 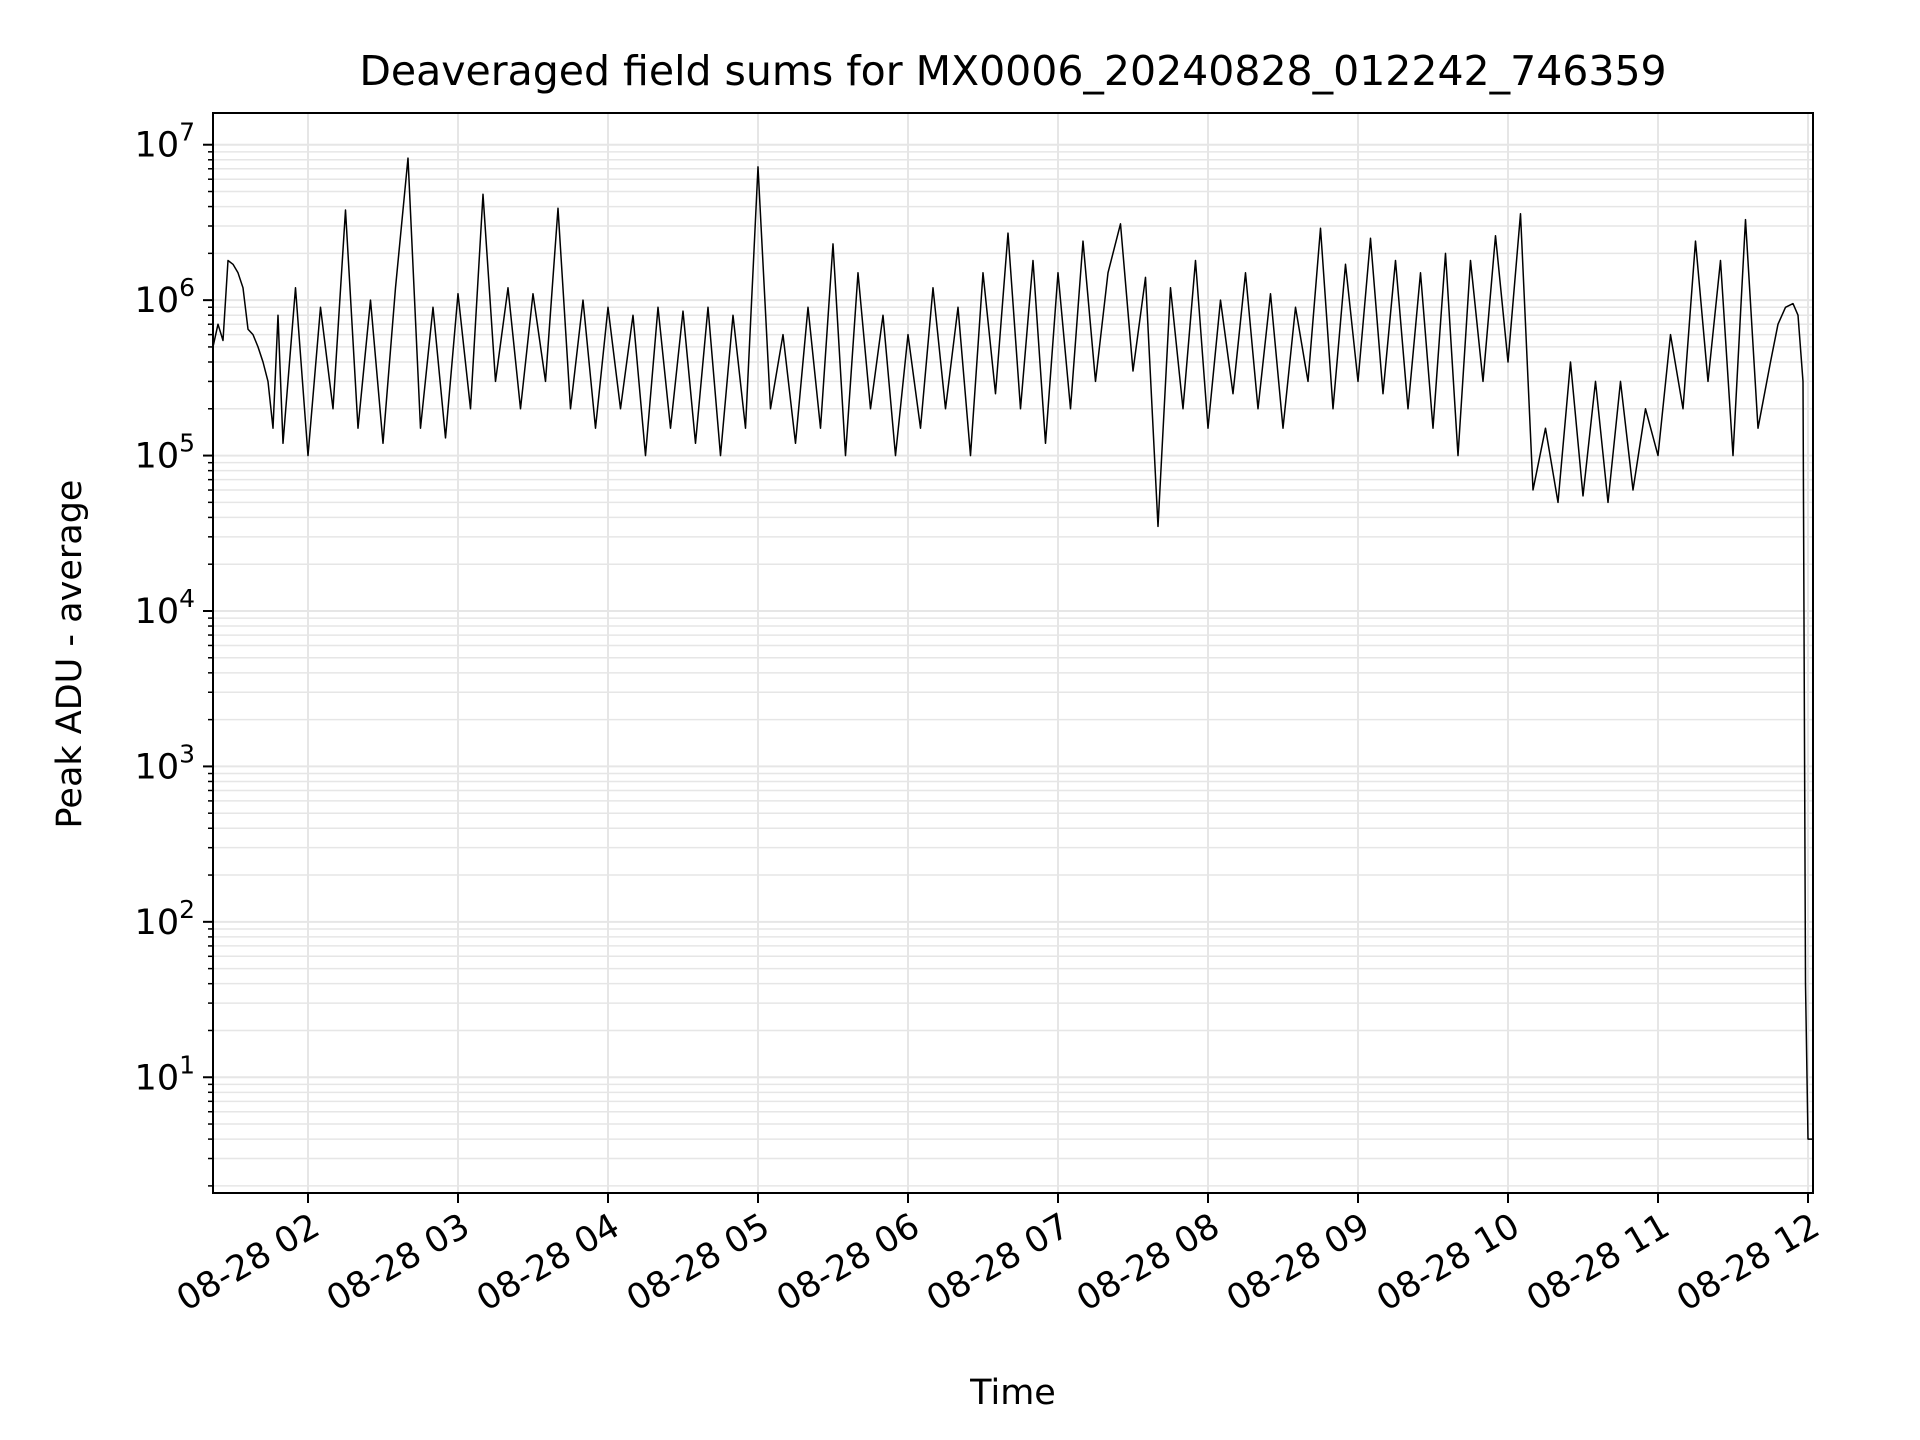 What do you see at coordinates (165, 453) in the screenshot?
I see `y-tick-label: 10⁵` at bounding box center [165, 453].